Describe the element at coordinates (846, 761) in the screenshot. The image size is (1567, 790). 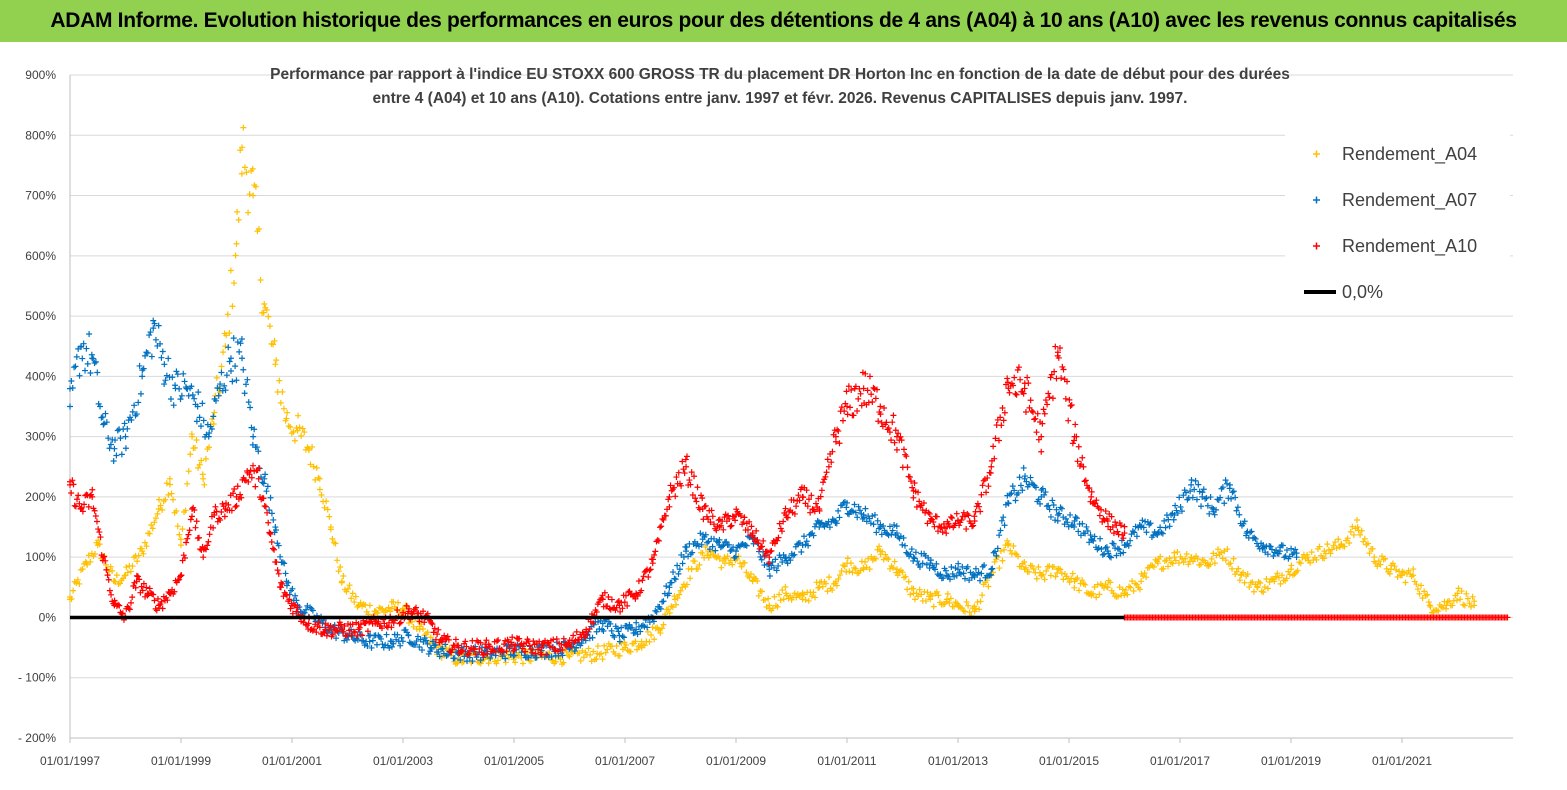
I see `x-tick-label: 01/01/2011` at that location.